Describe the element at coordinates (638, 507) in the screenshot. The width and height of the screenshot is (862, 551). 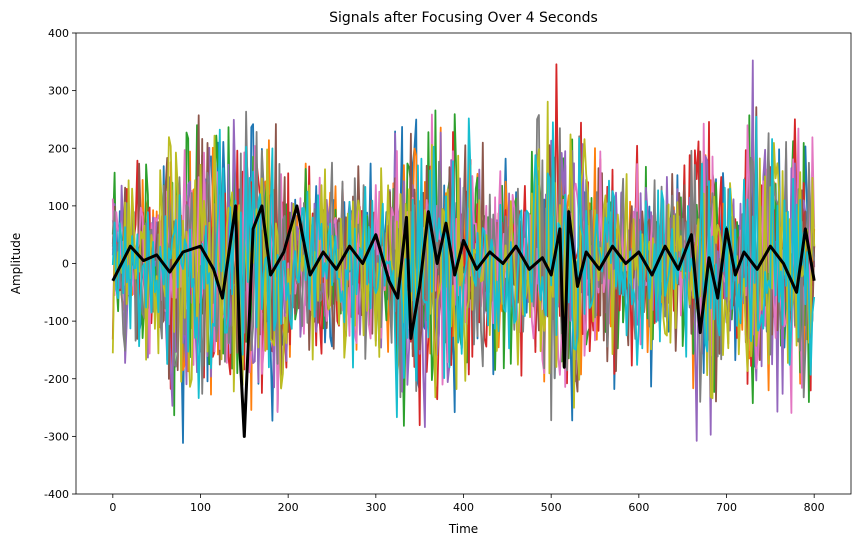
I see `x-tick-label: 600` at that location.